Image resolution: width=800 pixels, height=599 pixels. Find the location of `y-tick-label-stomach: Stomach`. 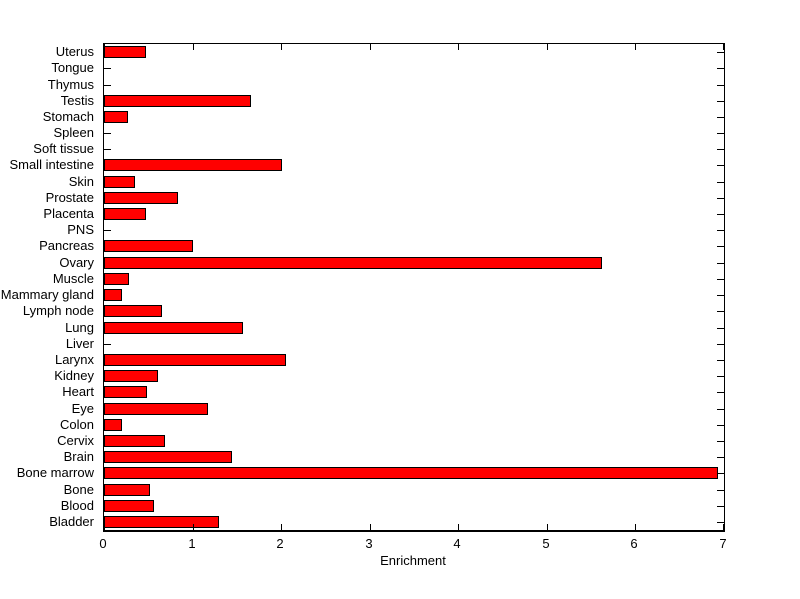

y-tick-label-stomach: Stomach is located at coordinates (68, 116).